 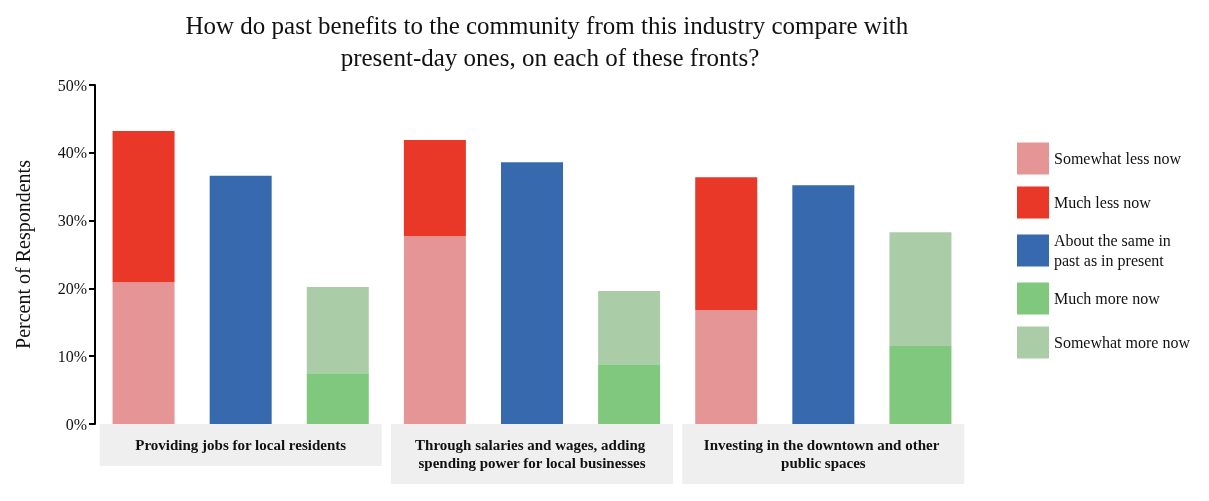 I want to click on legend-label: Much more now, so click(x=1107, y=298).